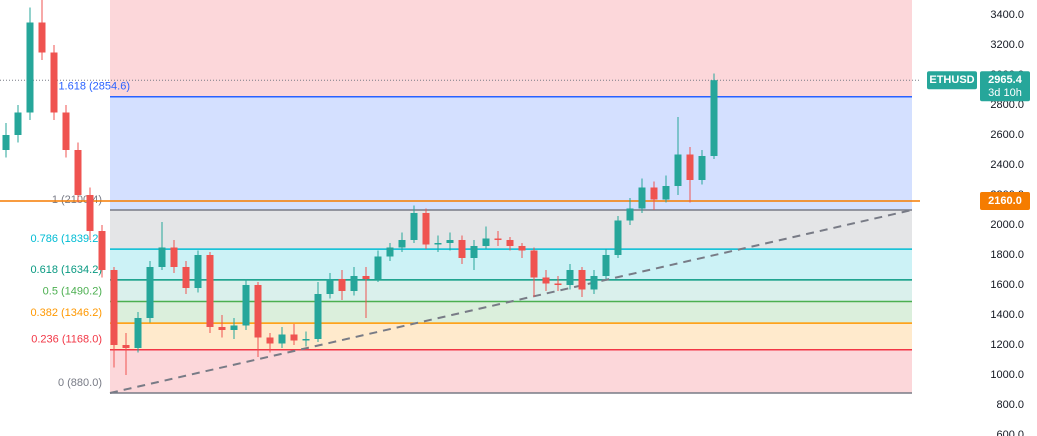 The height and width of the screenshot is (436, 1037). I want to click on y-tick-label: 1600.0, so click(1007, 285).